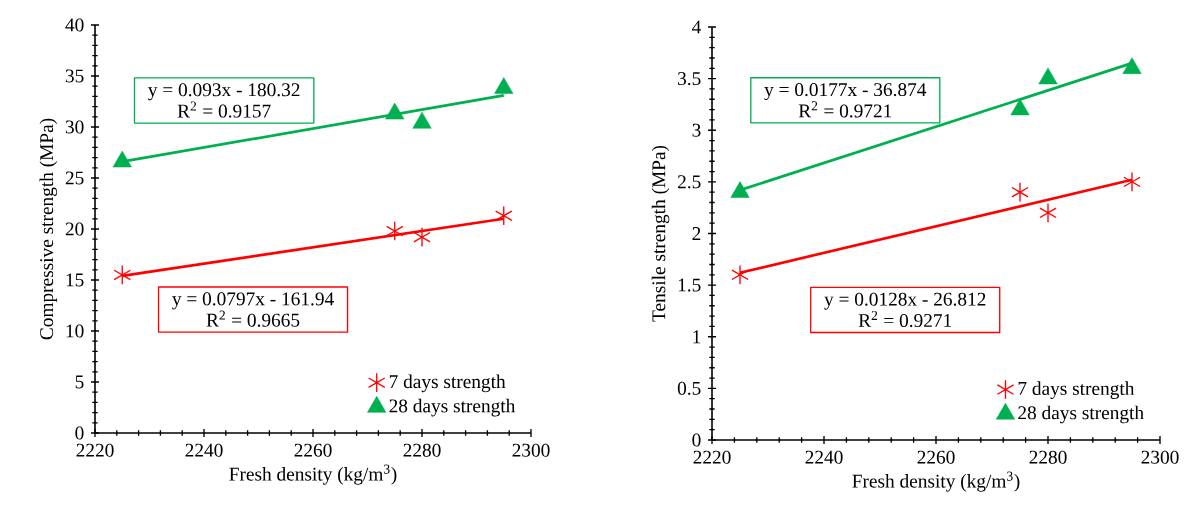  Describe the element at coordinates (660, 233) in the screenshot. I see `y-axis-title: Tensile strength (MPa)` at that location.